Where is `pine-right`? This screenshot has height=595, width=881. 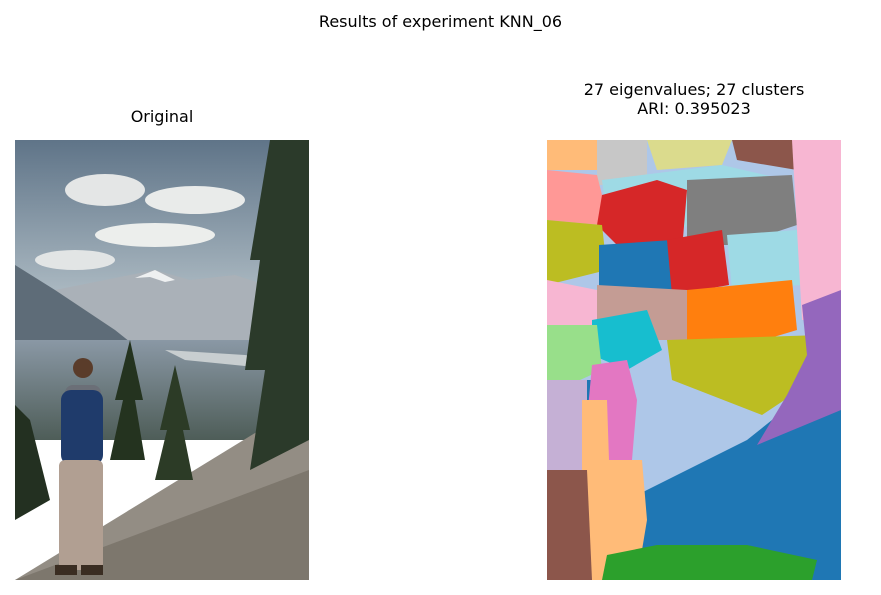 pine-right is located at coordinates (277, 305).